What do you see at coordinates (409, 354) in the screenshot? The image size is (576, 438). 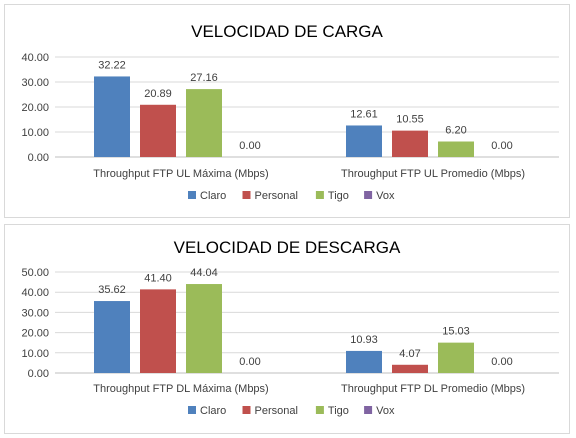 I see `data-label: 4.07` at bounding box center [409, 354].